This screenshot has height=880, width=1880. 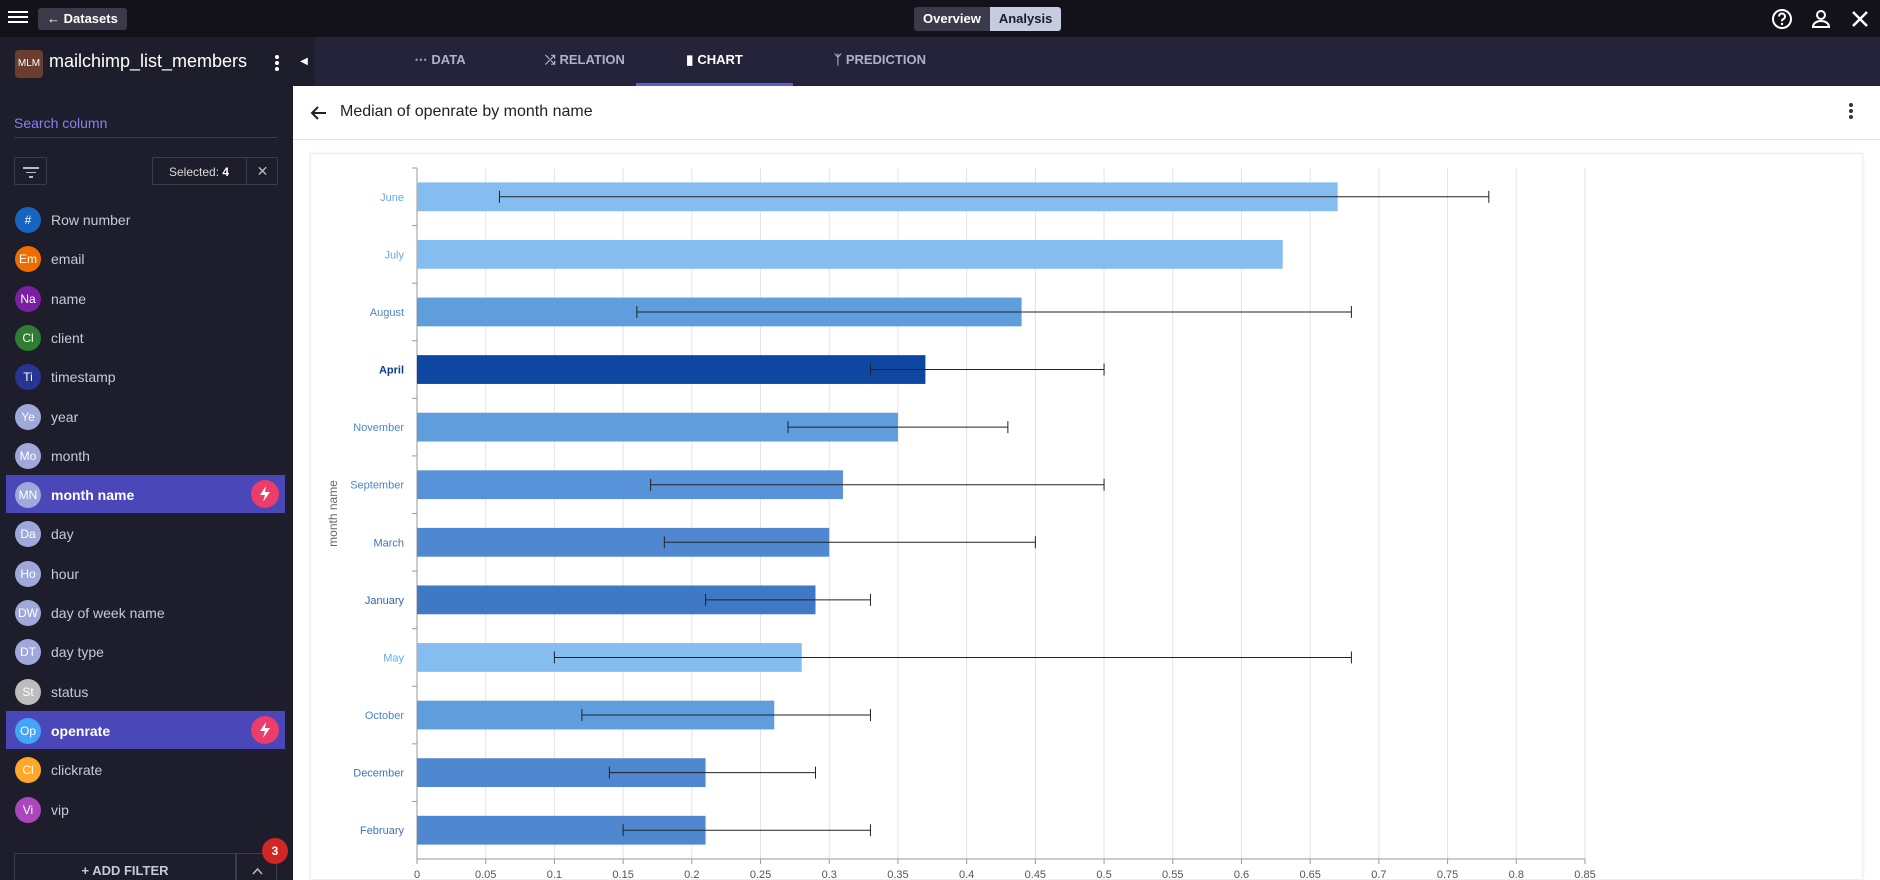 I want to click on column-type-badge: #, so click(x=28, y=220).